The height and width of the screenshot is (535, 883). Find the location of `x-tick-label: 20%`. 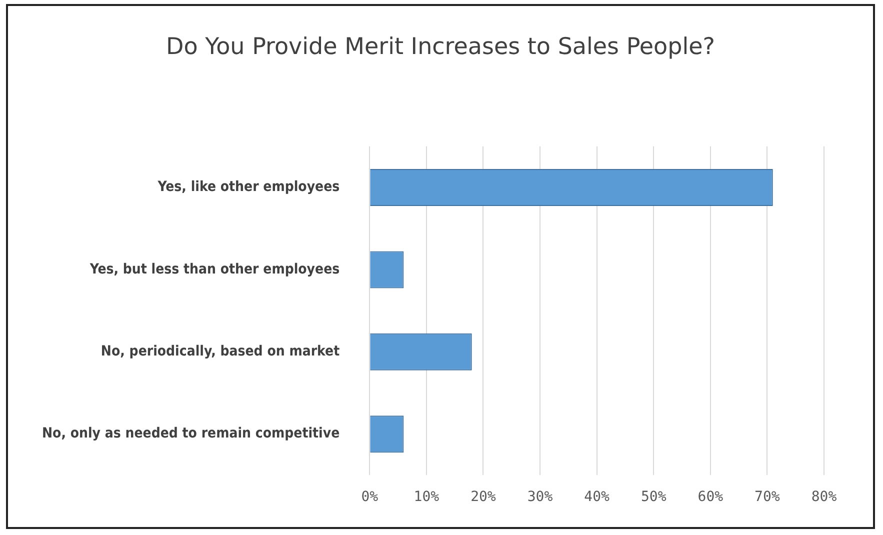

x-tick-label: 20% is located at coordinates (483, 497).